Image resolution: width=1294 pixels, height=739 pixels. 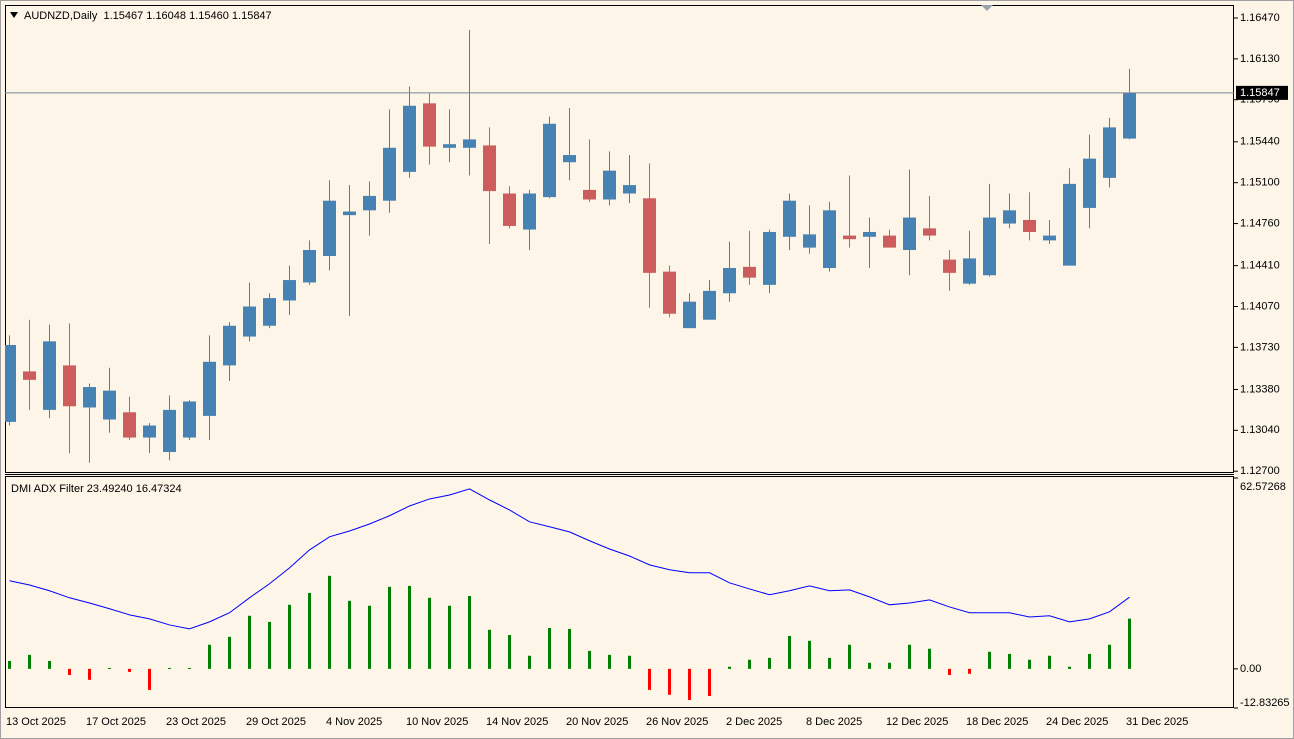 I want to click on price-label: 1.15847, so click(x=1260, y=93).